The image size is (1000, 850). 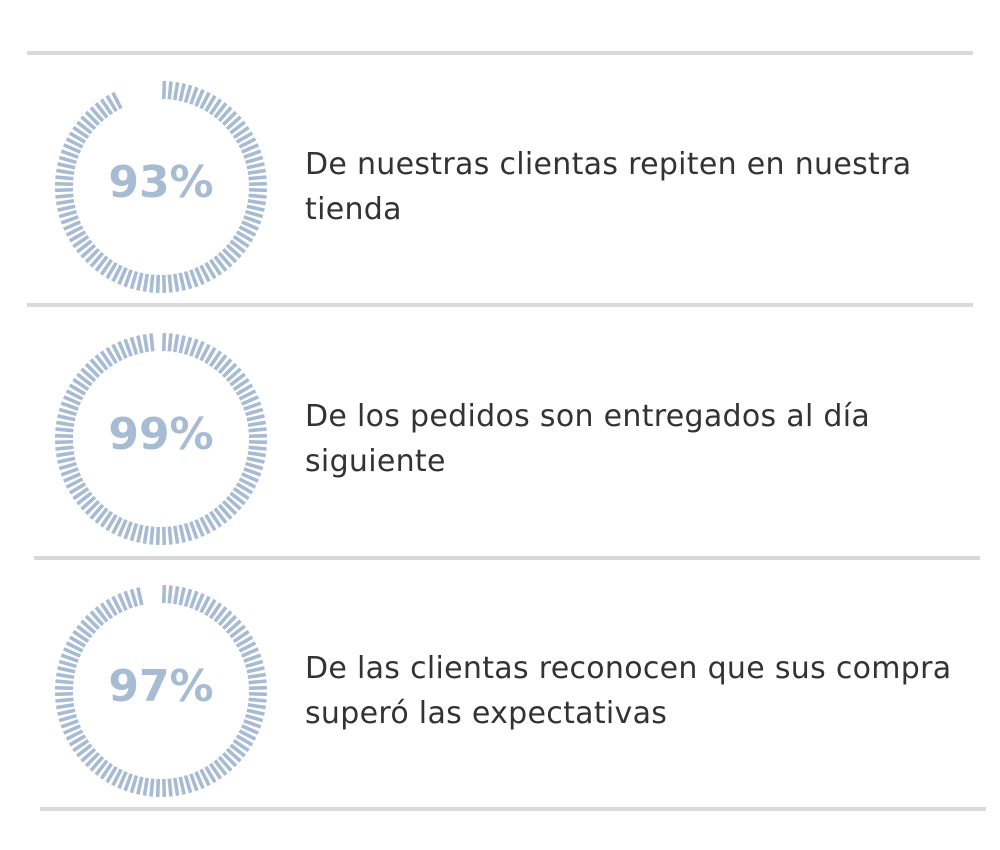 I want to click on gauge-2-arc, so click(x=161, y=439).